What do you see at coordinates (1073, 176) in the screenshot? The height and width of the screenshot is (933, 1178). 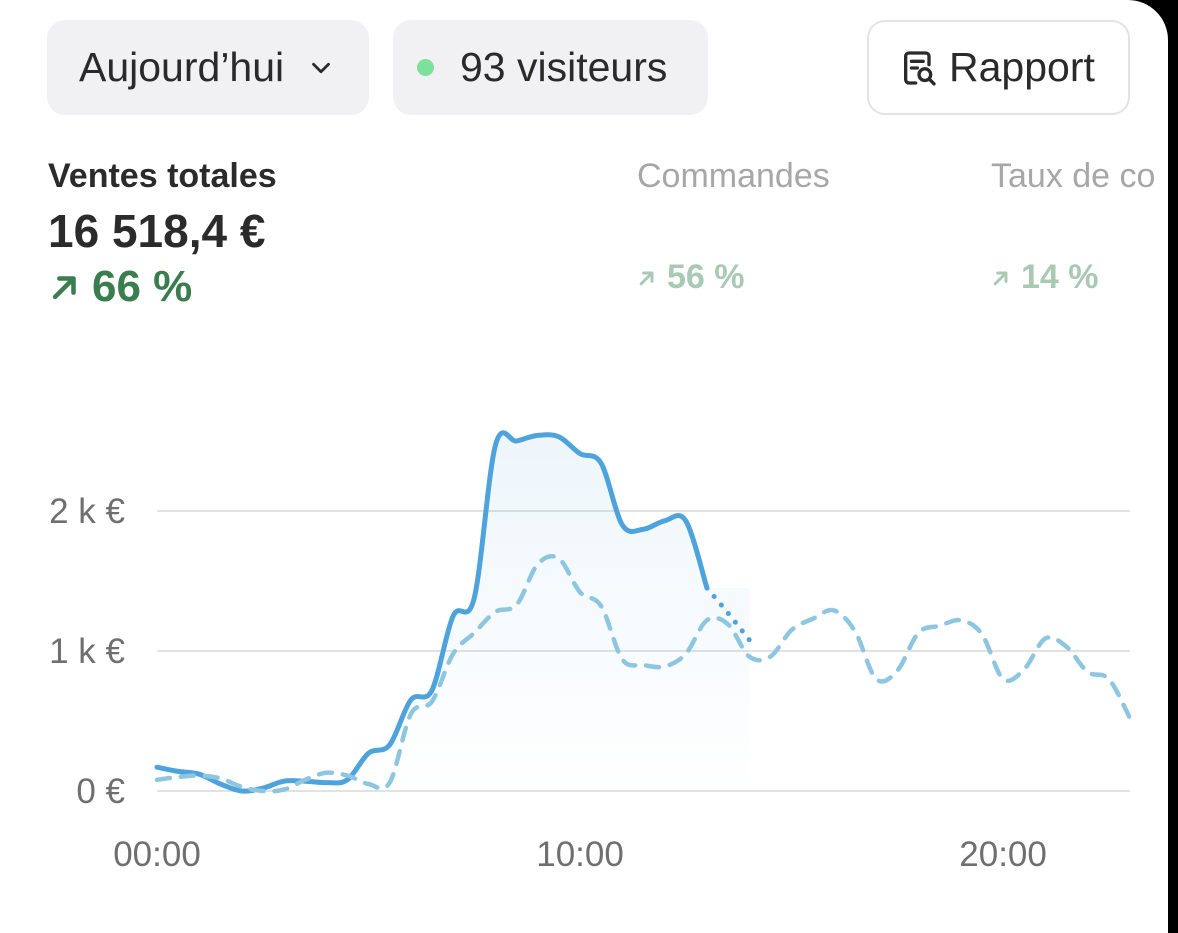 I see `metric-label: Taux de co` at bounding box center [1073, 176].